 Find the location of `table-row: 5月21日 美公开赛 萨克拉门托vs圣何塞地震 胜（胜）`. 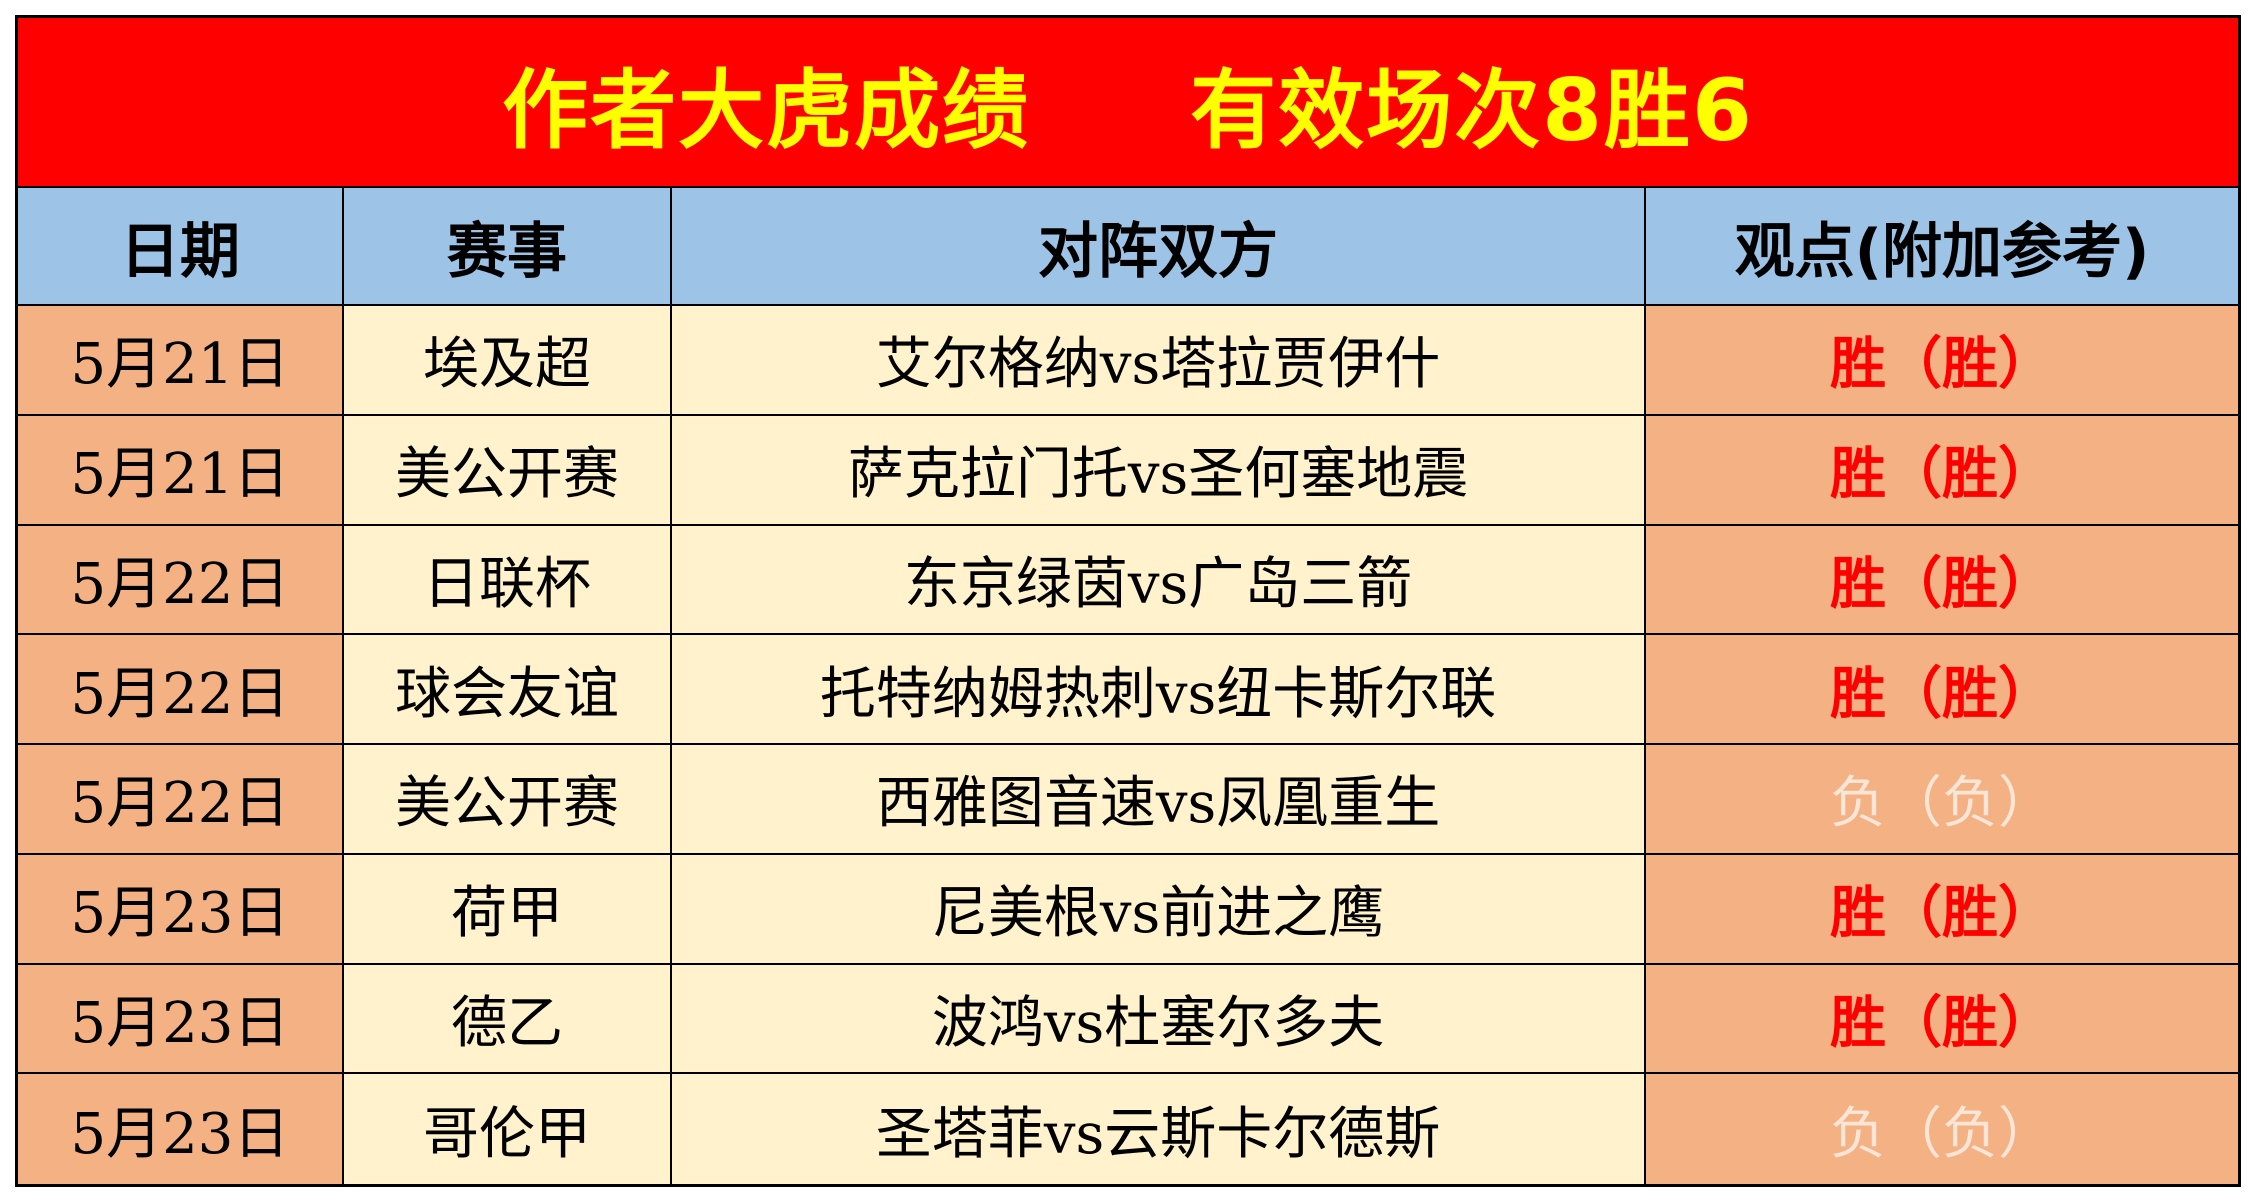

table-row: 5月21日 美公开赛 萨克拉门托vs圣何塞地震 胜（胜） is located at coordinates (1128, 470).